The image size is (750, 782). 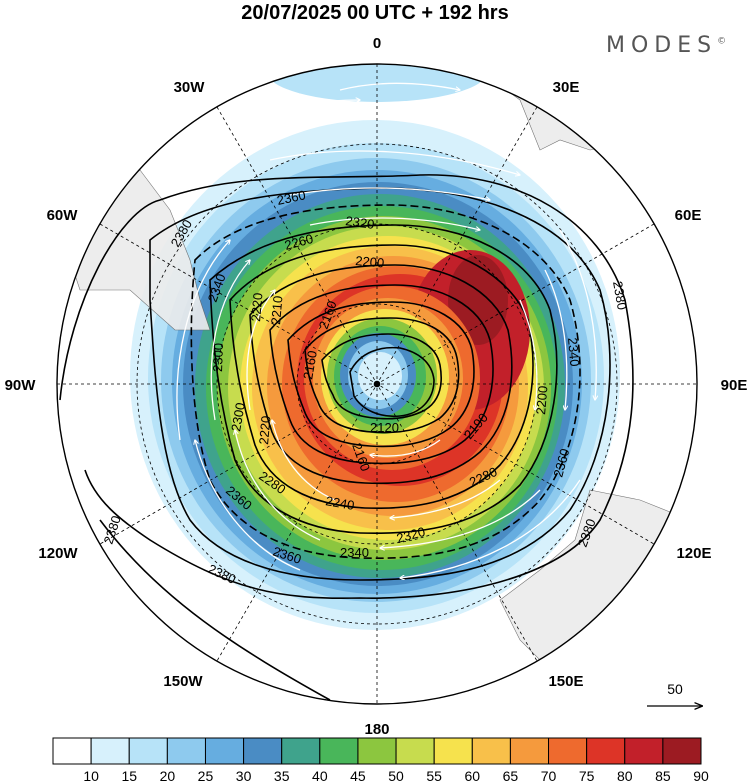 What do you see at coordinates (339, 503) in the screenshot?
I see `contour-label: 2240` at bounding box center [339, 503].